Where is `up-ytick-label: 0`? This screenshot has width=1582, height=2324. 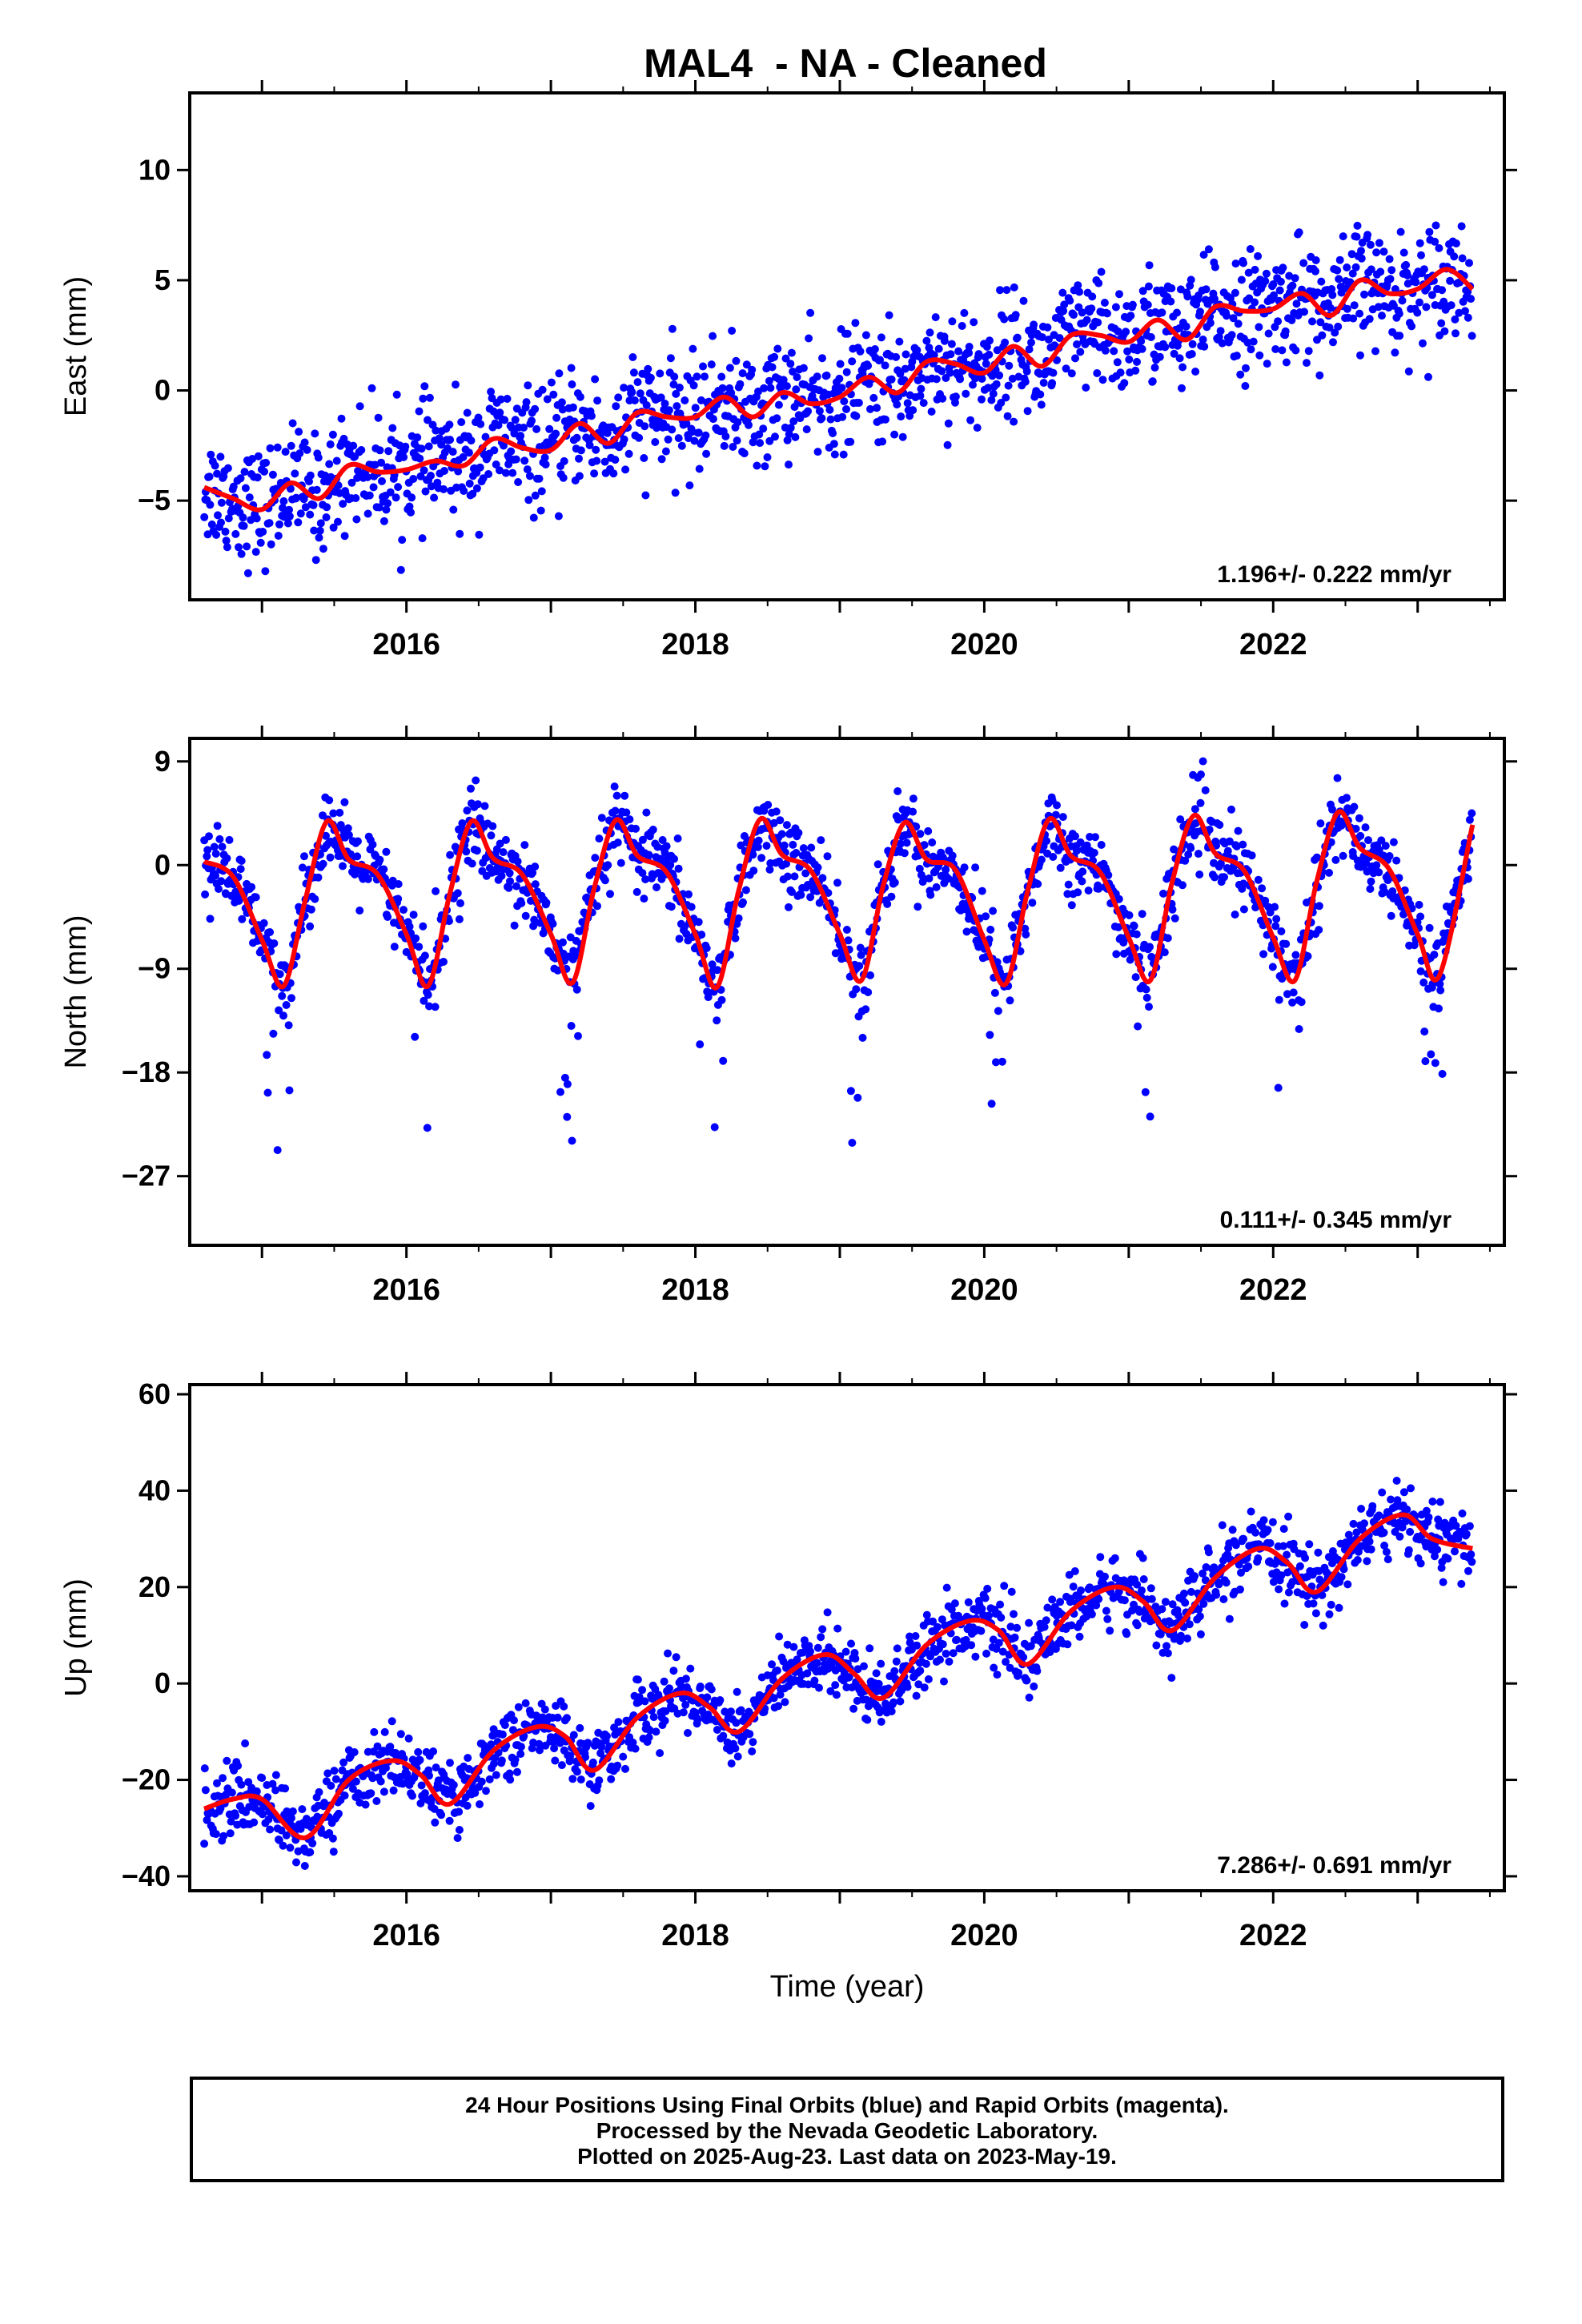 up-ytick-label: 0 is located at coordinates (163, 1683).